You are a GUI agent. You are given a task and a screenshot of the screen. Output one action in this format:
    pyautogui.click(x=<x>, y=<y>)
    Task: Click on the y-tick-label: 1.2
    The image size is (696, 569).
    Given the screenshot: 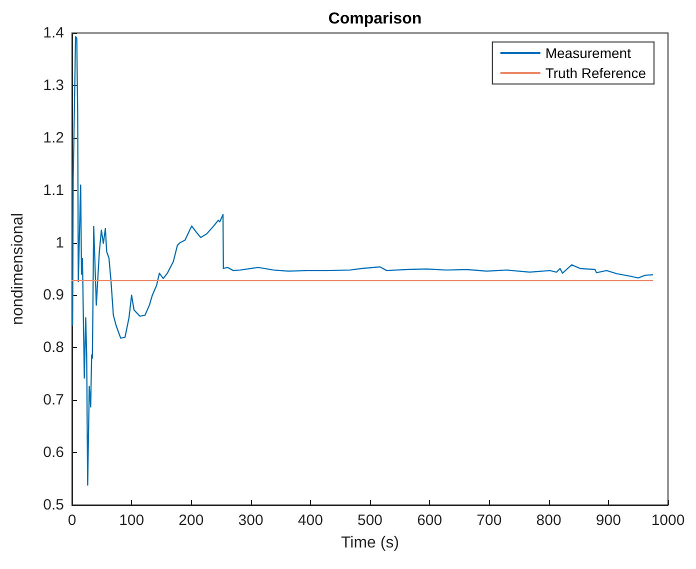 What is the action you would take?
    pyautogui.click(x=53, y=137)
    